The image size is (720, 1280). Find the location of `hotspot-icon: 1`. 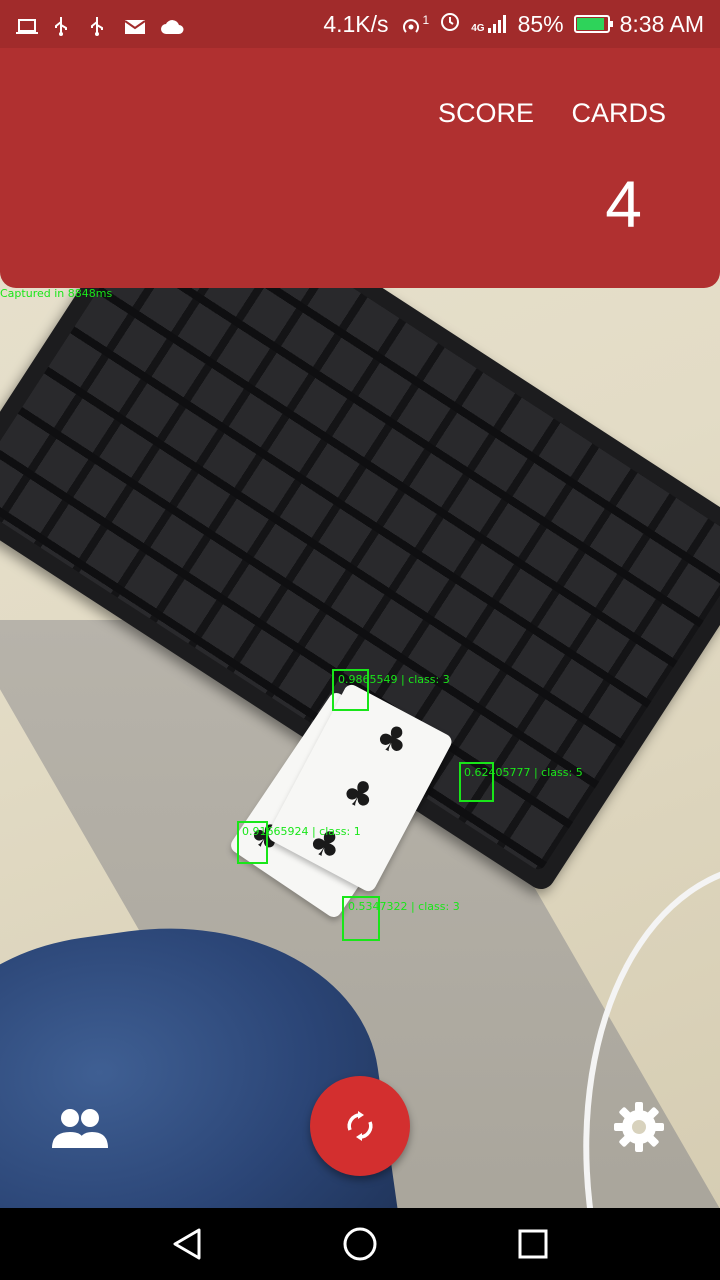

hotspot-icon: 1 is located at coordinates (414, 24).